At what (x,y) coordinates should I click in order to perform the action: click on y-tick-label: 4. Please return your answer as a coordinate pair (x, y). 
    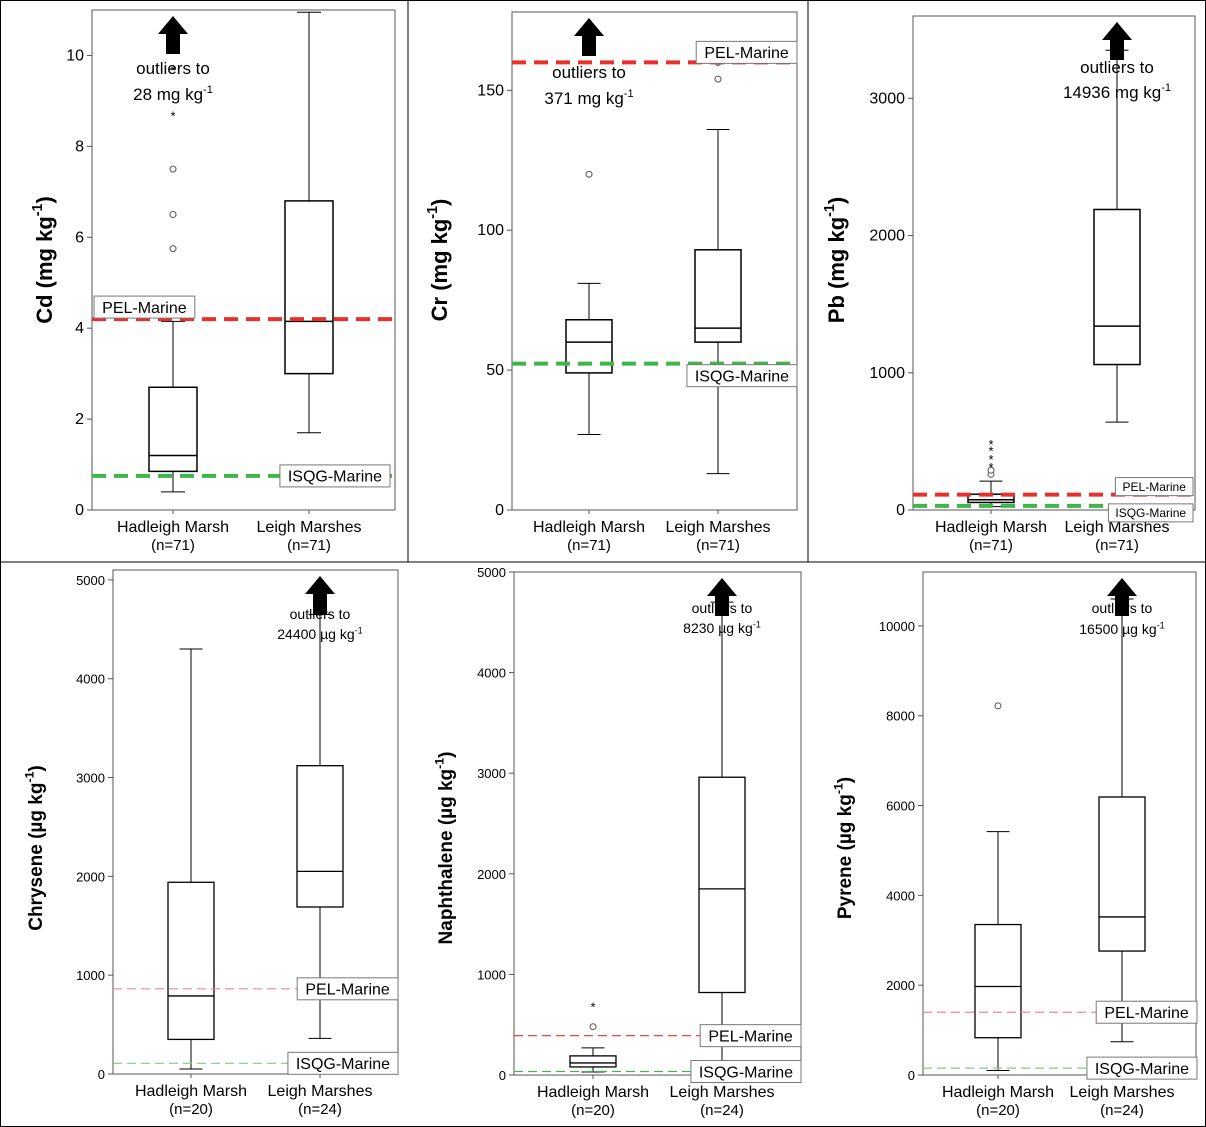
    Looking at the image, I should click on (79, 328).